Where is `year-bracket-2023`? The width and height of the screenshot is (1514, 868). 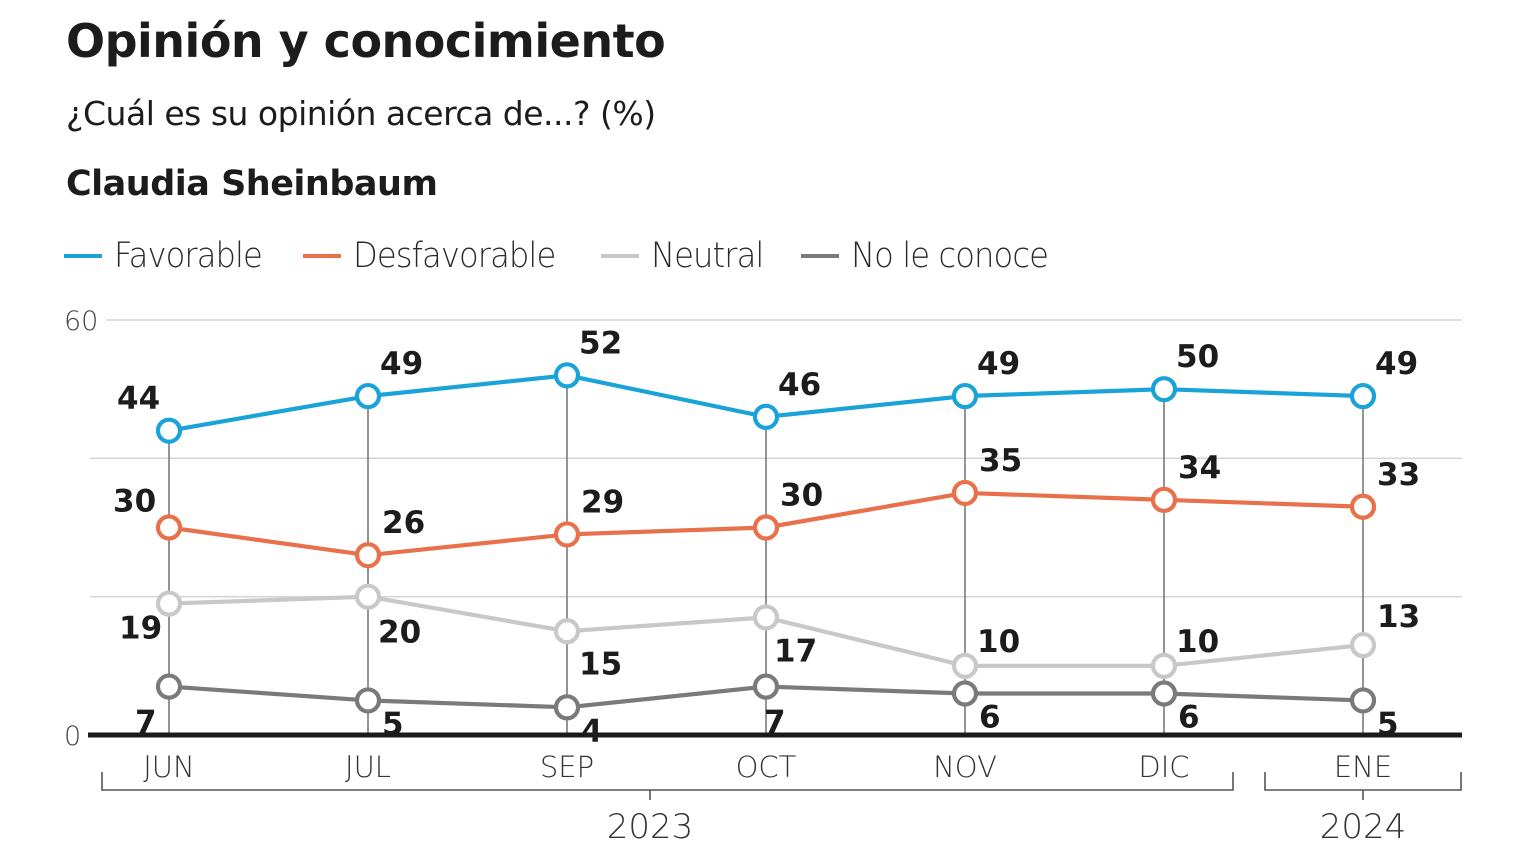
year-bracket-2023 is located at coordinates (667, 781).